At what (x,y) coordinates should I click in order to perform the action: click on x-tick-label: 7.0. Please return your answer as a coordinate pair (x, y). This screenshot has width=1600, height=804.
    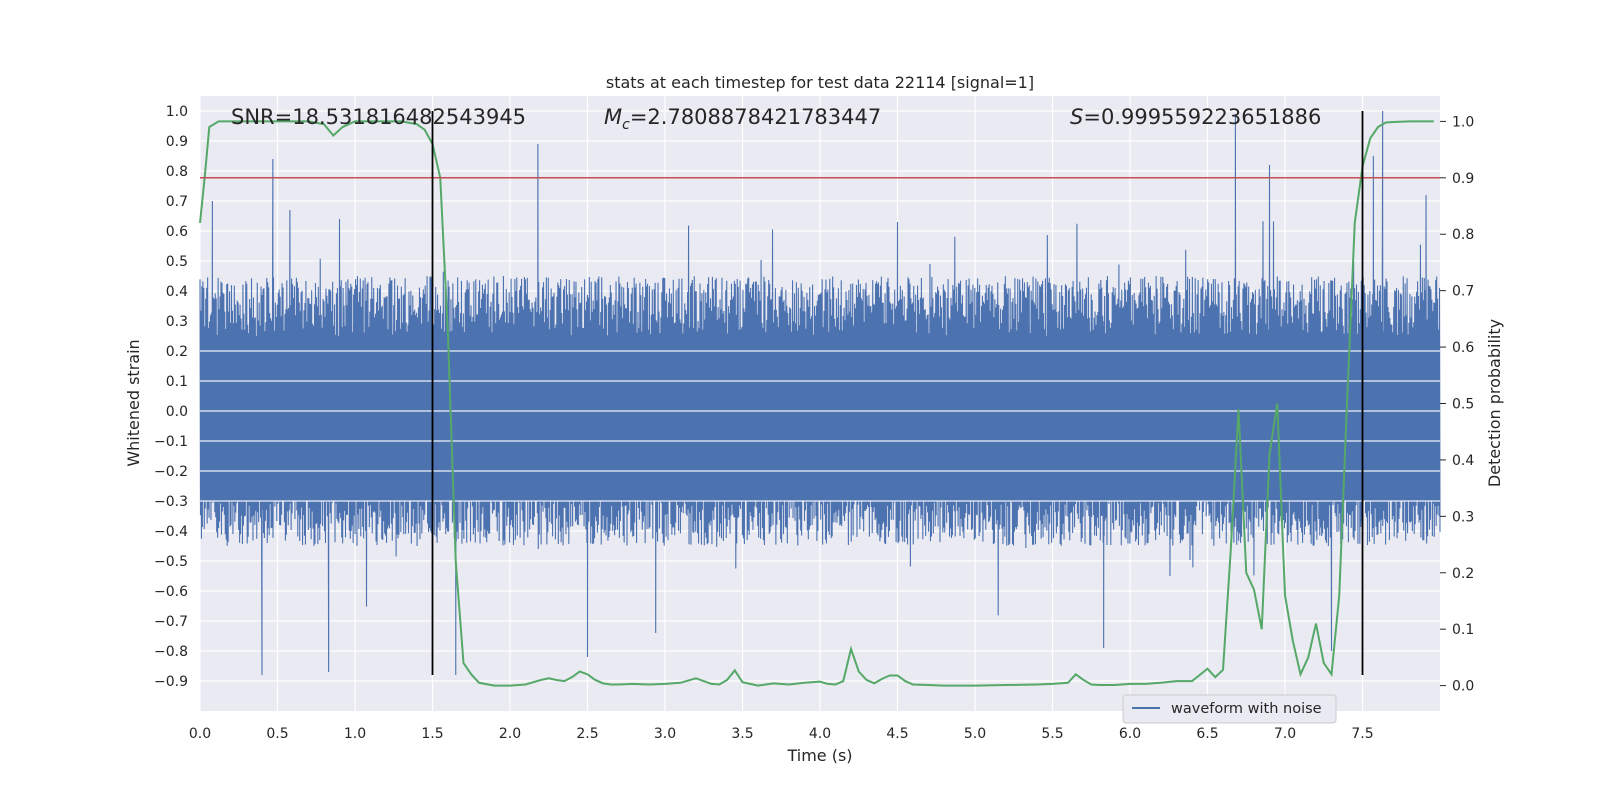
    Looking at the image, I should click on (1285, 734).